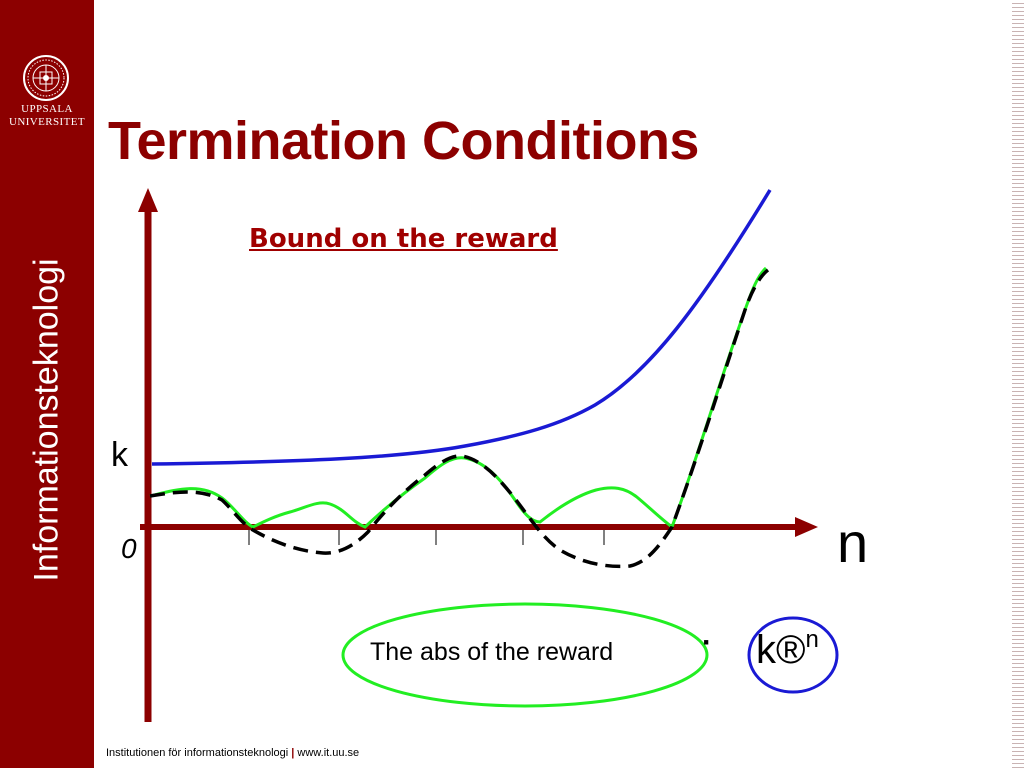 The width and height of the screenshot is (1024, 768). I want to click on university-seal-icon, so click(46, 78).